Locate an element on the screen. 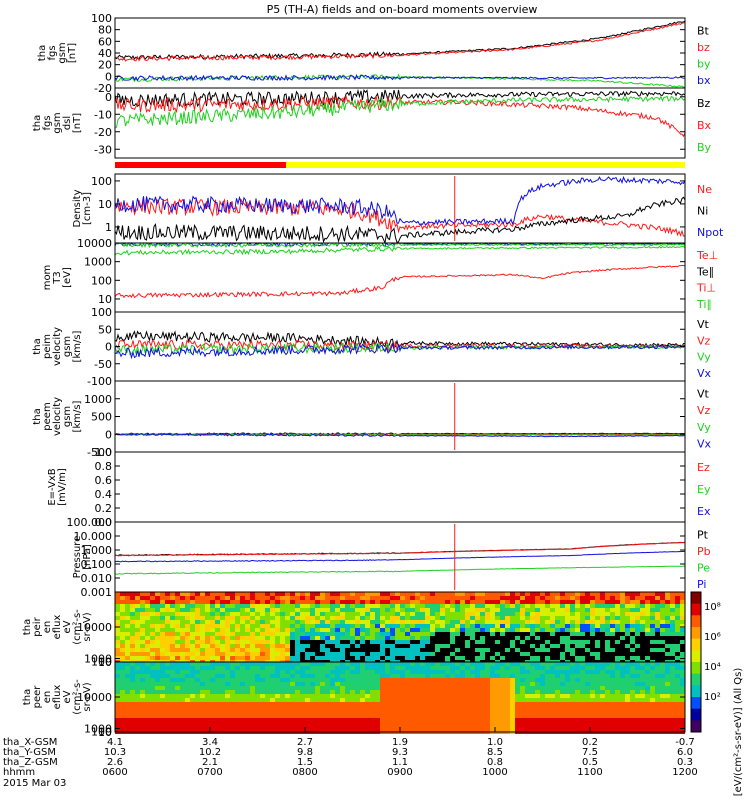 The width and height of the screenshot is (750, 800). legend-label: Ti⊥ is located at coordinates (706, 288).